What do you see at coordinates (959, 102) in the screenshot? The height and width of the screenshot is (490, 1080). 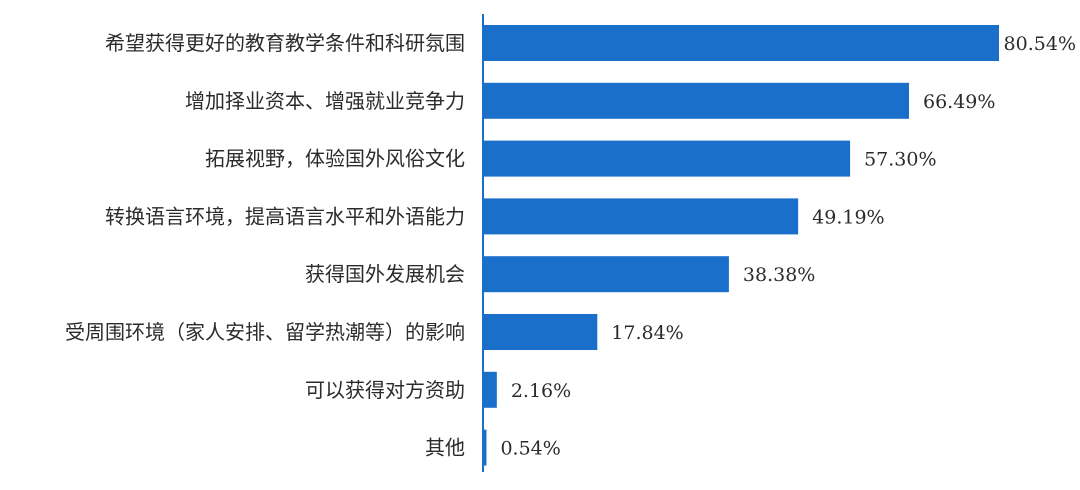 I see `value-label: 66.49%` at bounding box center [959, 102].